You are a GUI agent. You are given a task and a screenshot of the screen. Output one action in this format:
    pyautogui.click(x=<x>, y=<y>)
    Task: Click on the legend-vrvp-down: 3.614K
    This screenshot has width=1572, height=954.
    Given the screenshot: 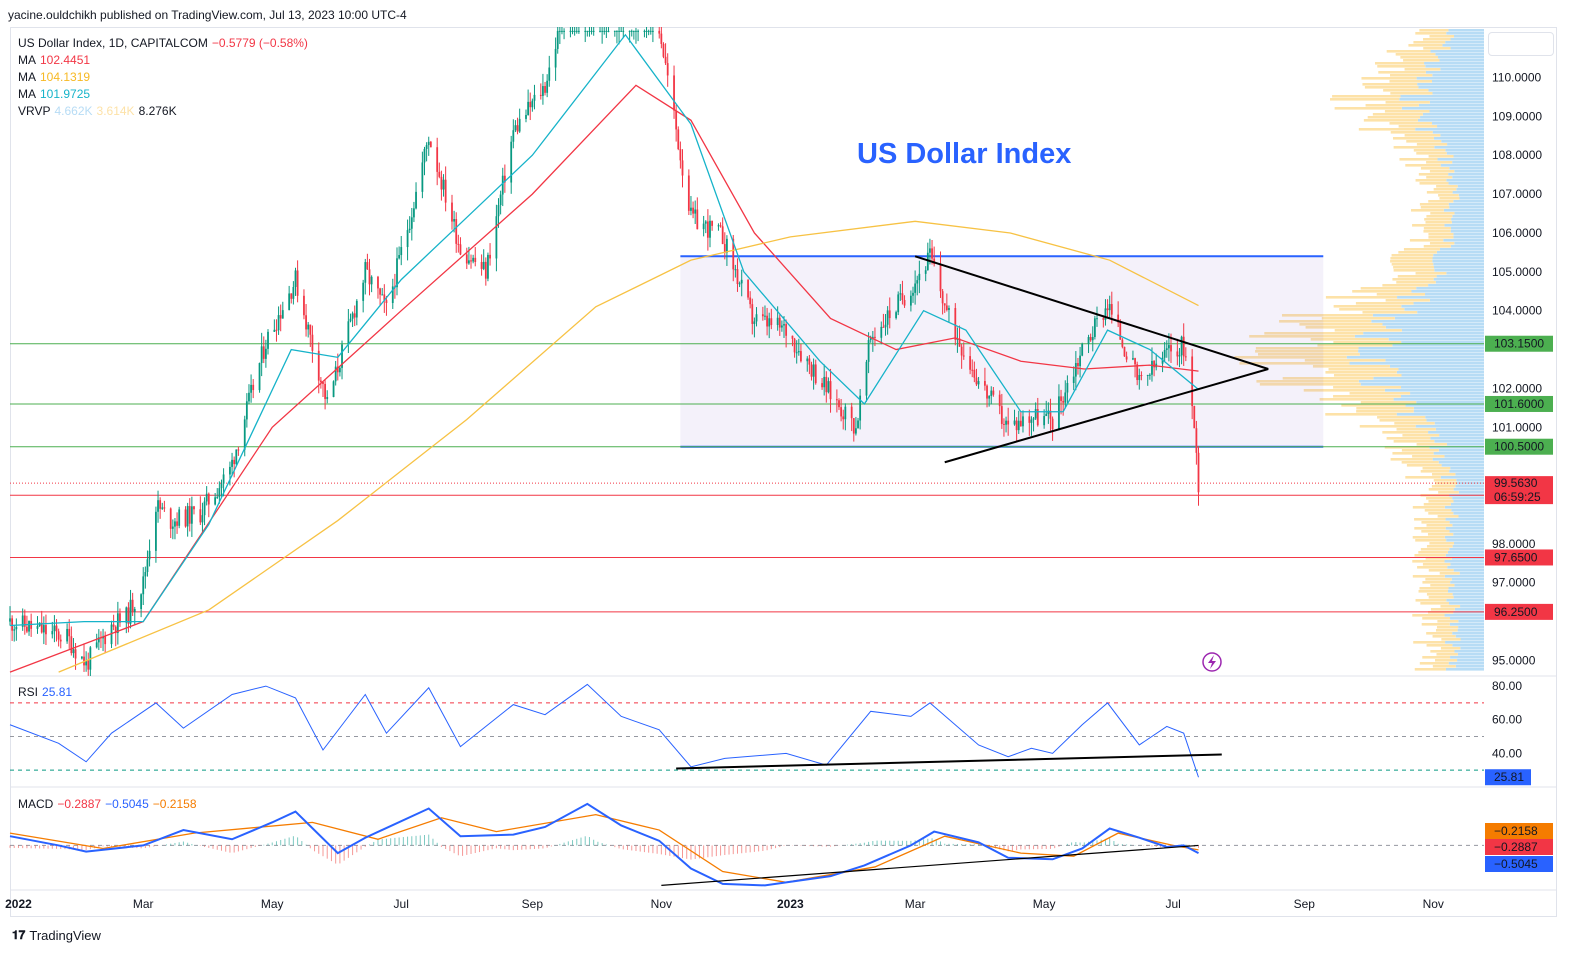 What is the action you would take?
    pyautogui.click(x=115, y=111)
    